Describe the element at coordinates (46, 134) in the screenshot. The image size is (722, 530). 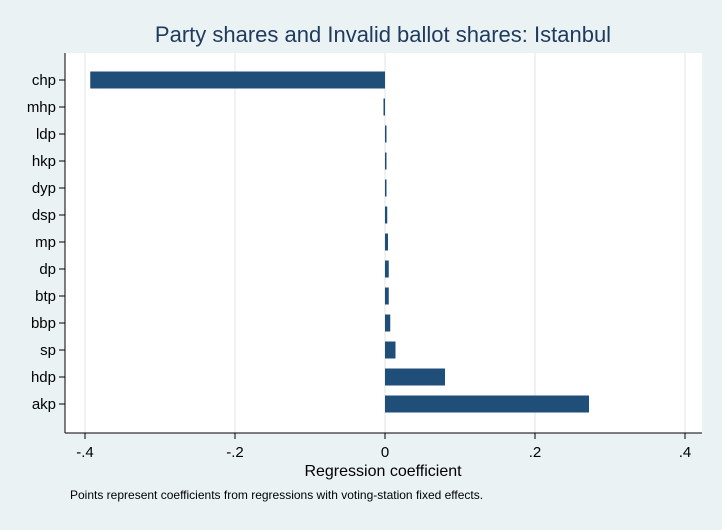
I see `y-tick-label-ldp: ldp` at that location.